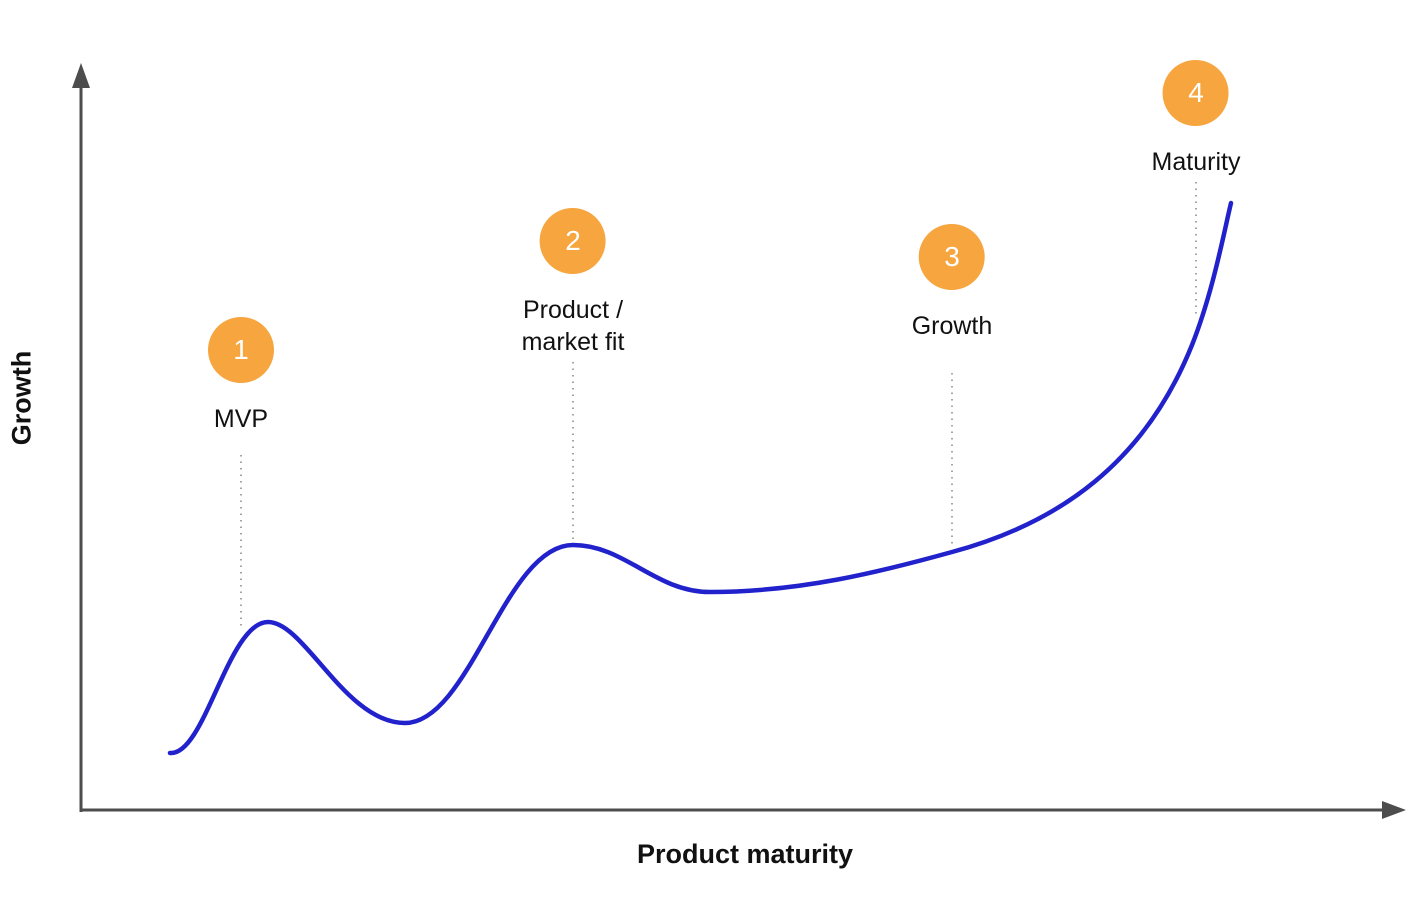  I want to click on milestone-1-mvp: 1 MVP, so click(241, 376).